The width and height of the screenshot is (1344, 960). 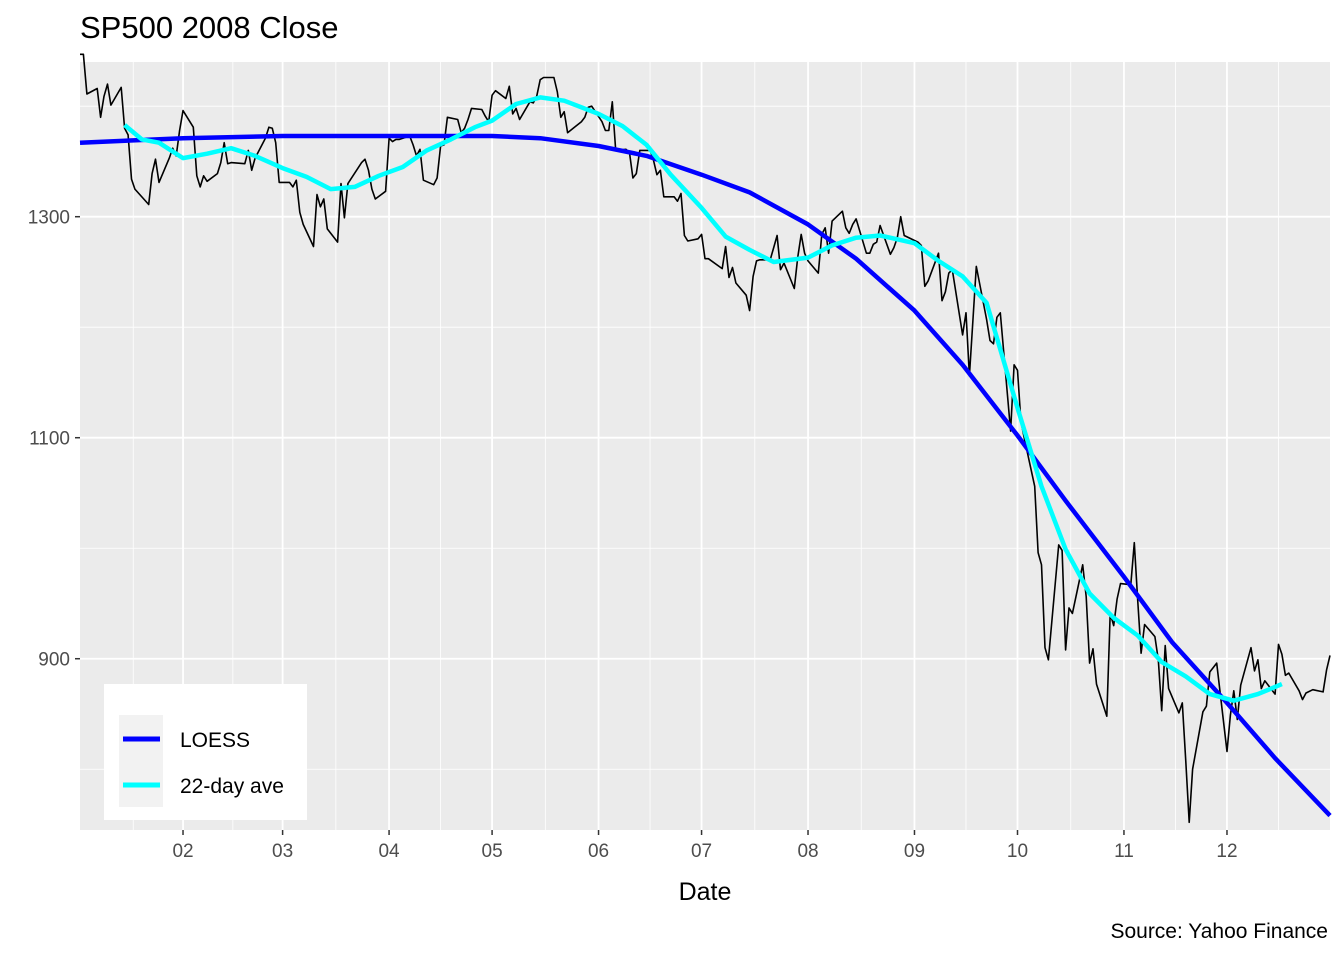 I want to click on x-tick-label: 07, so click(x=701, y=851).